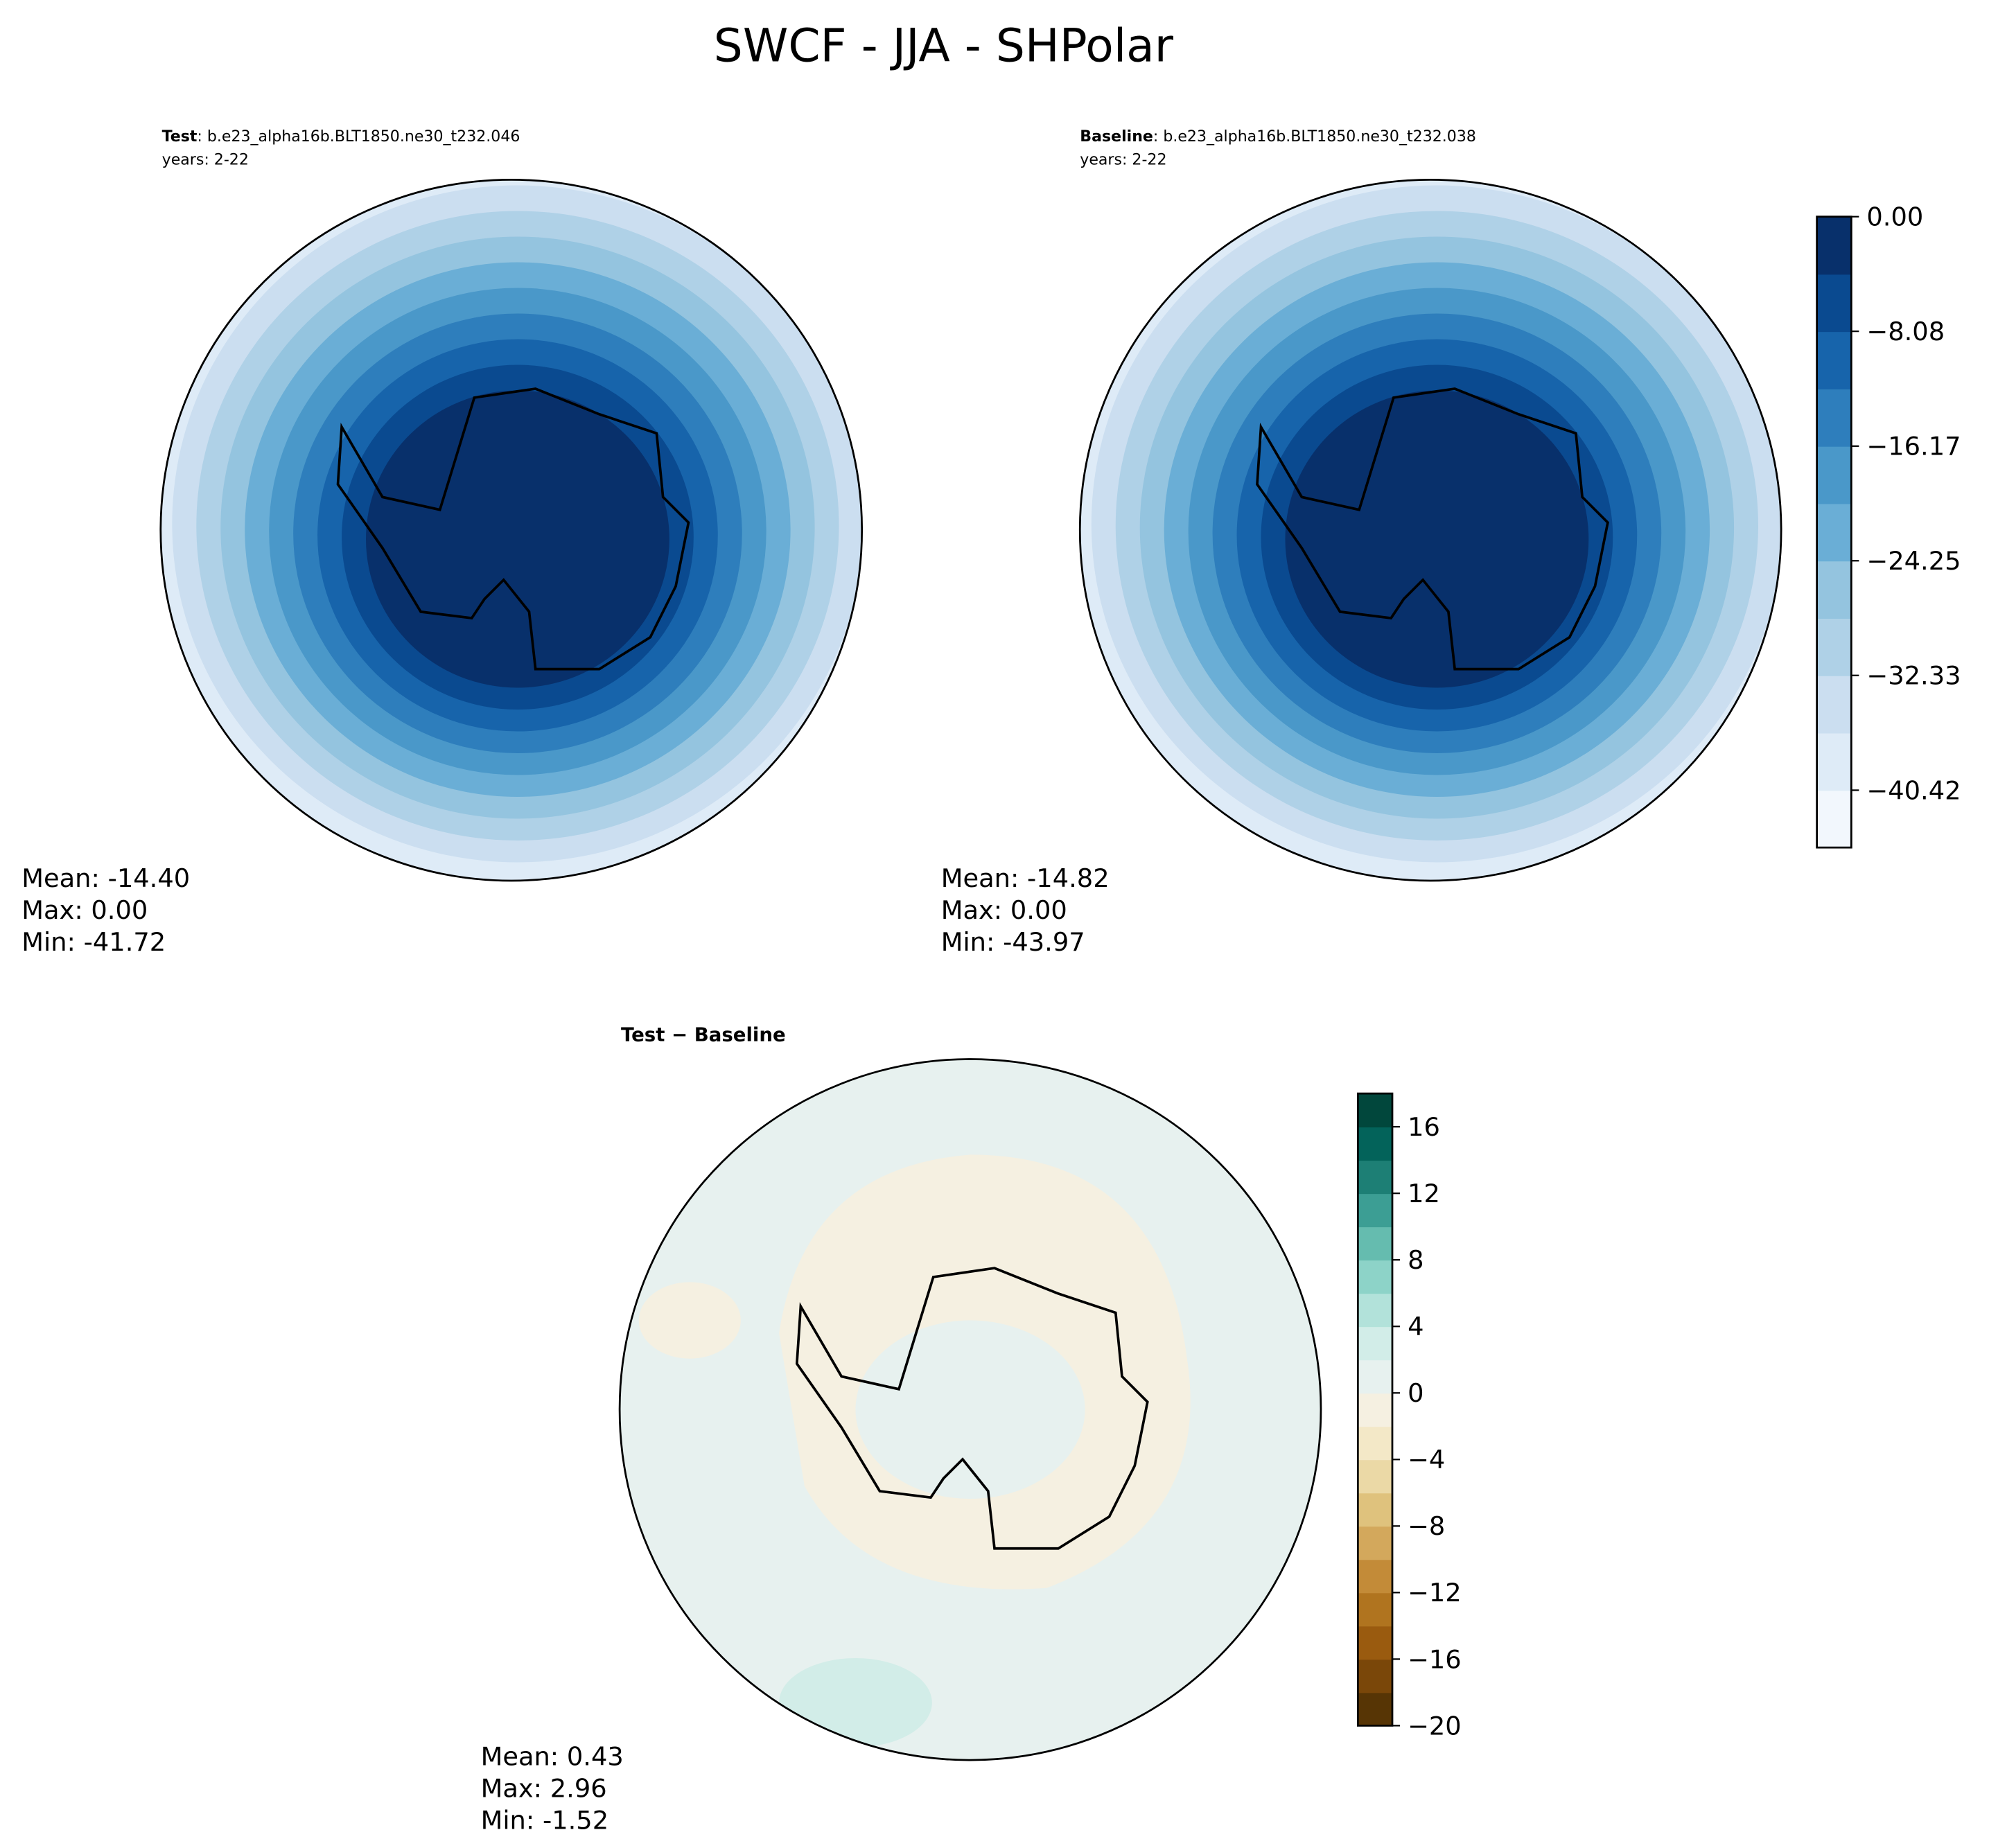  What do you see at coordinates (544, 1788) in the screenshot?
I see `stat-line: Max: 2.96` at bounding box center [544, 1788].